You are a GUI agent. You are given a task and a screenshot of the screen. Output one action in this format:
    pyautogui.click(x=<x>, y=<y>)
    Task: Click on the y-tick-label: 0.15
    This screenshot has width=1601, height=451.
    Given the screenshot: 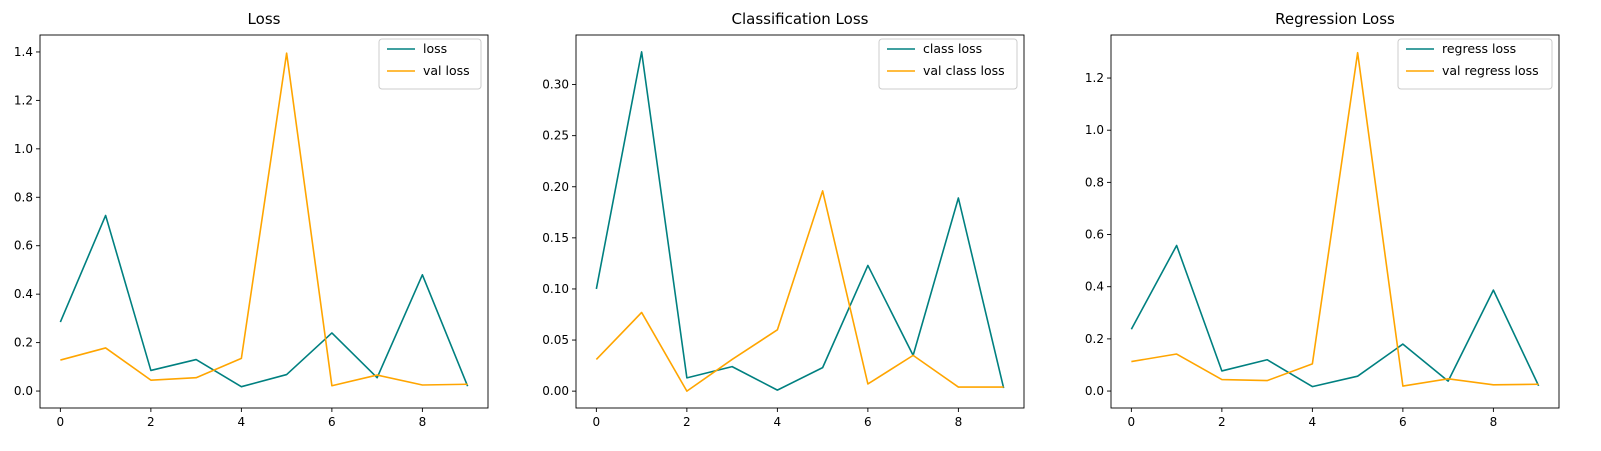 What is the action you would take?
    pyautogui.click(x=555, y=238)
    